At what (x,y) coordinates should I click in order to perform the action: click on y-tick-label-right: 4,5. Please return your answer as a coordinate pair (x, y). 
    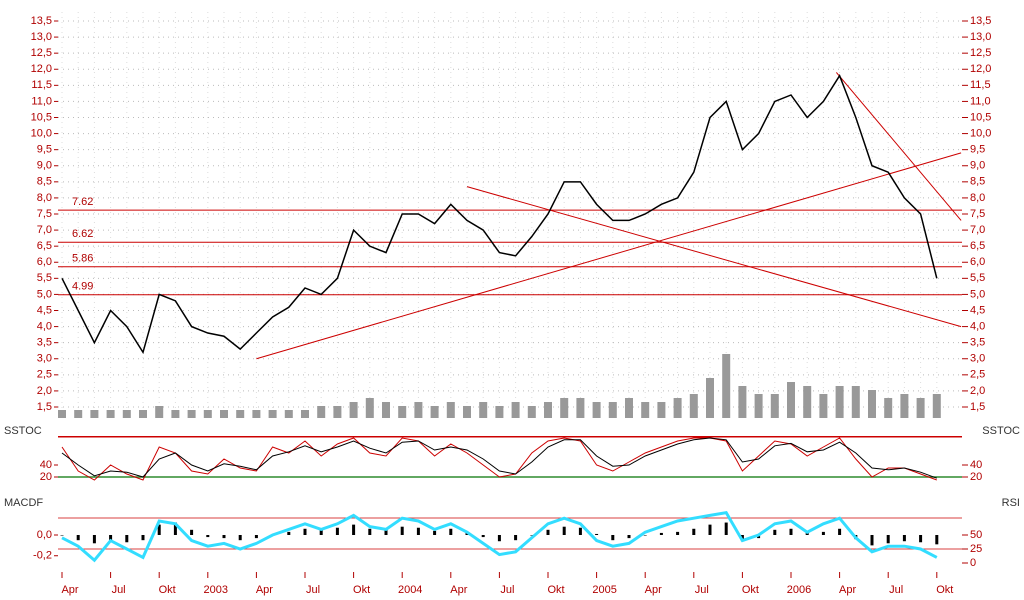
    Looking at the image, I should click on (977, 310).